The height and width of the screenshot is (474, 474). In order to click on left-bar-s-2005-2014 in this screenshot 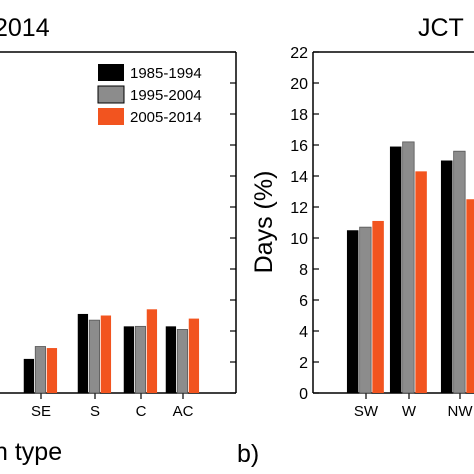, I will do `click(106, 354)`.